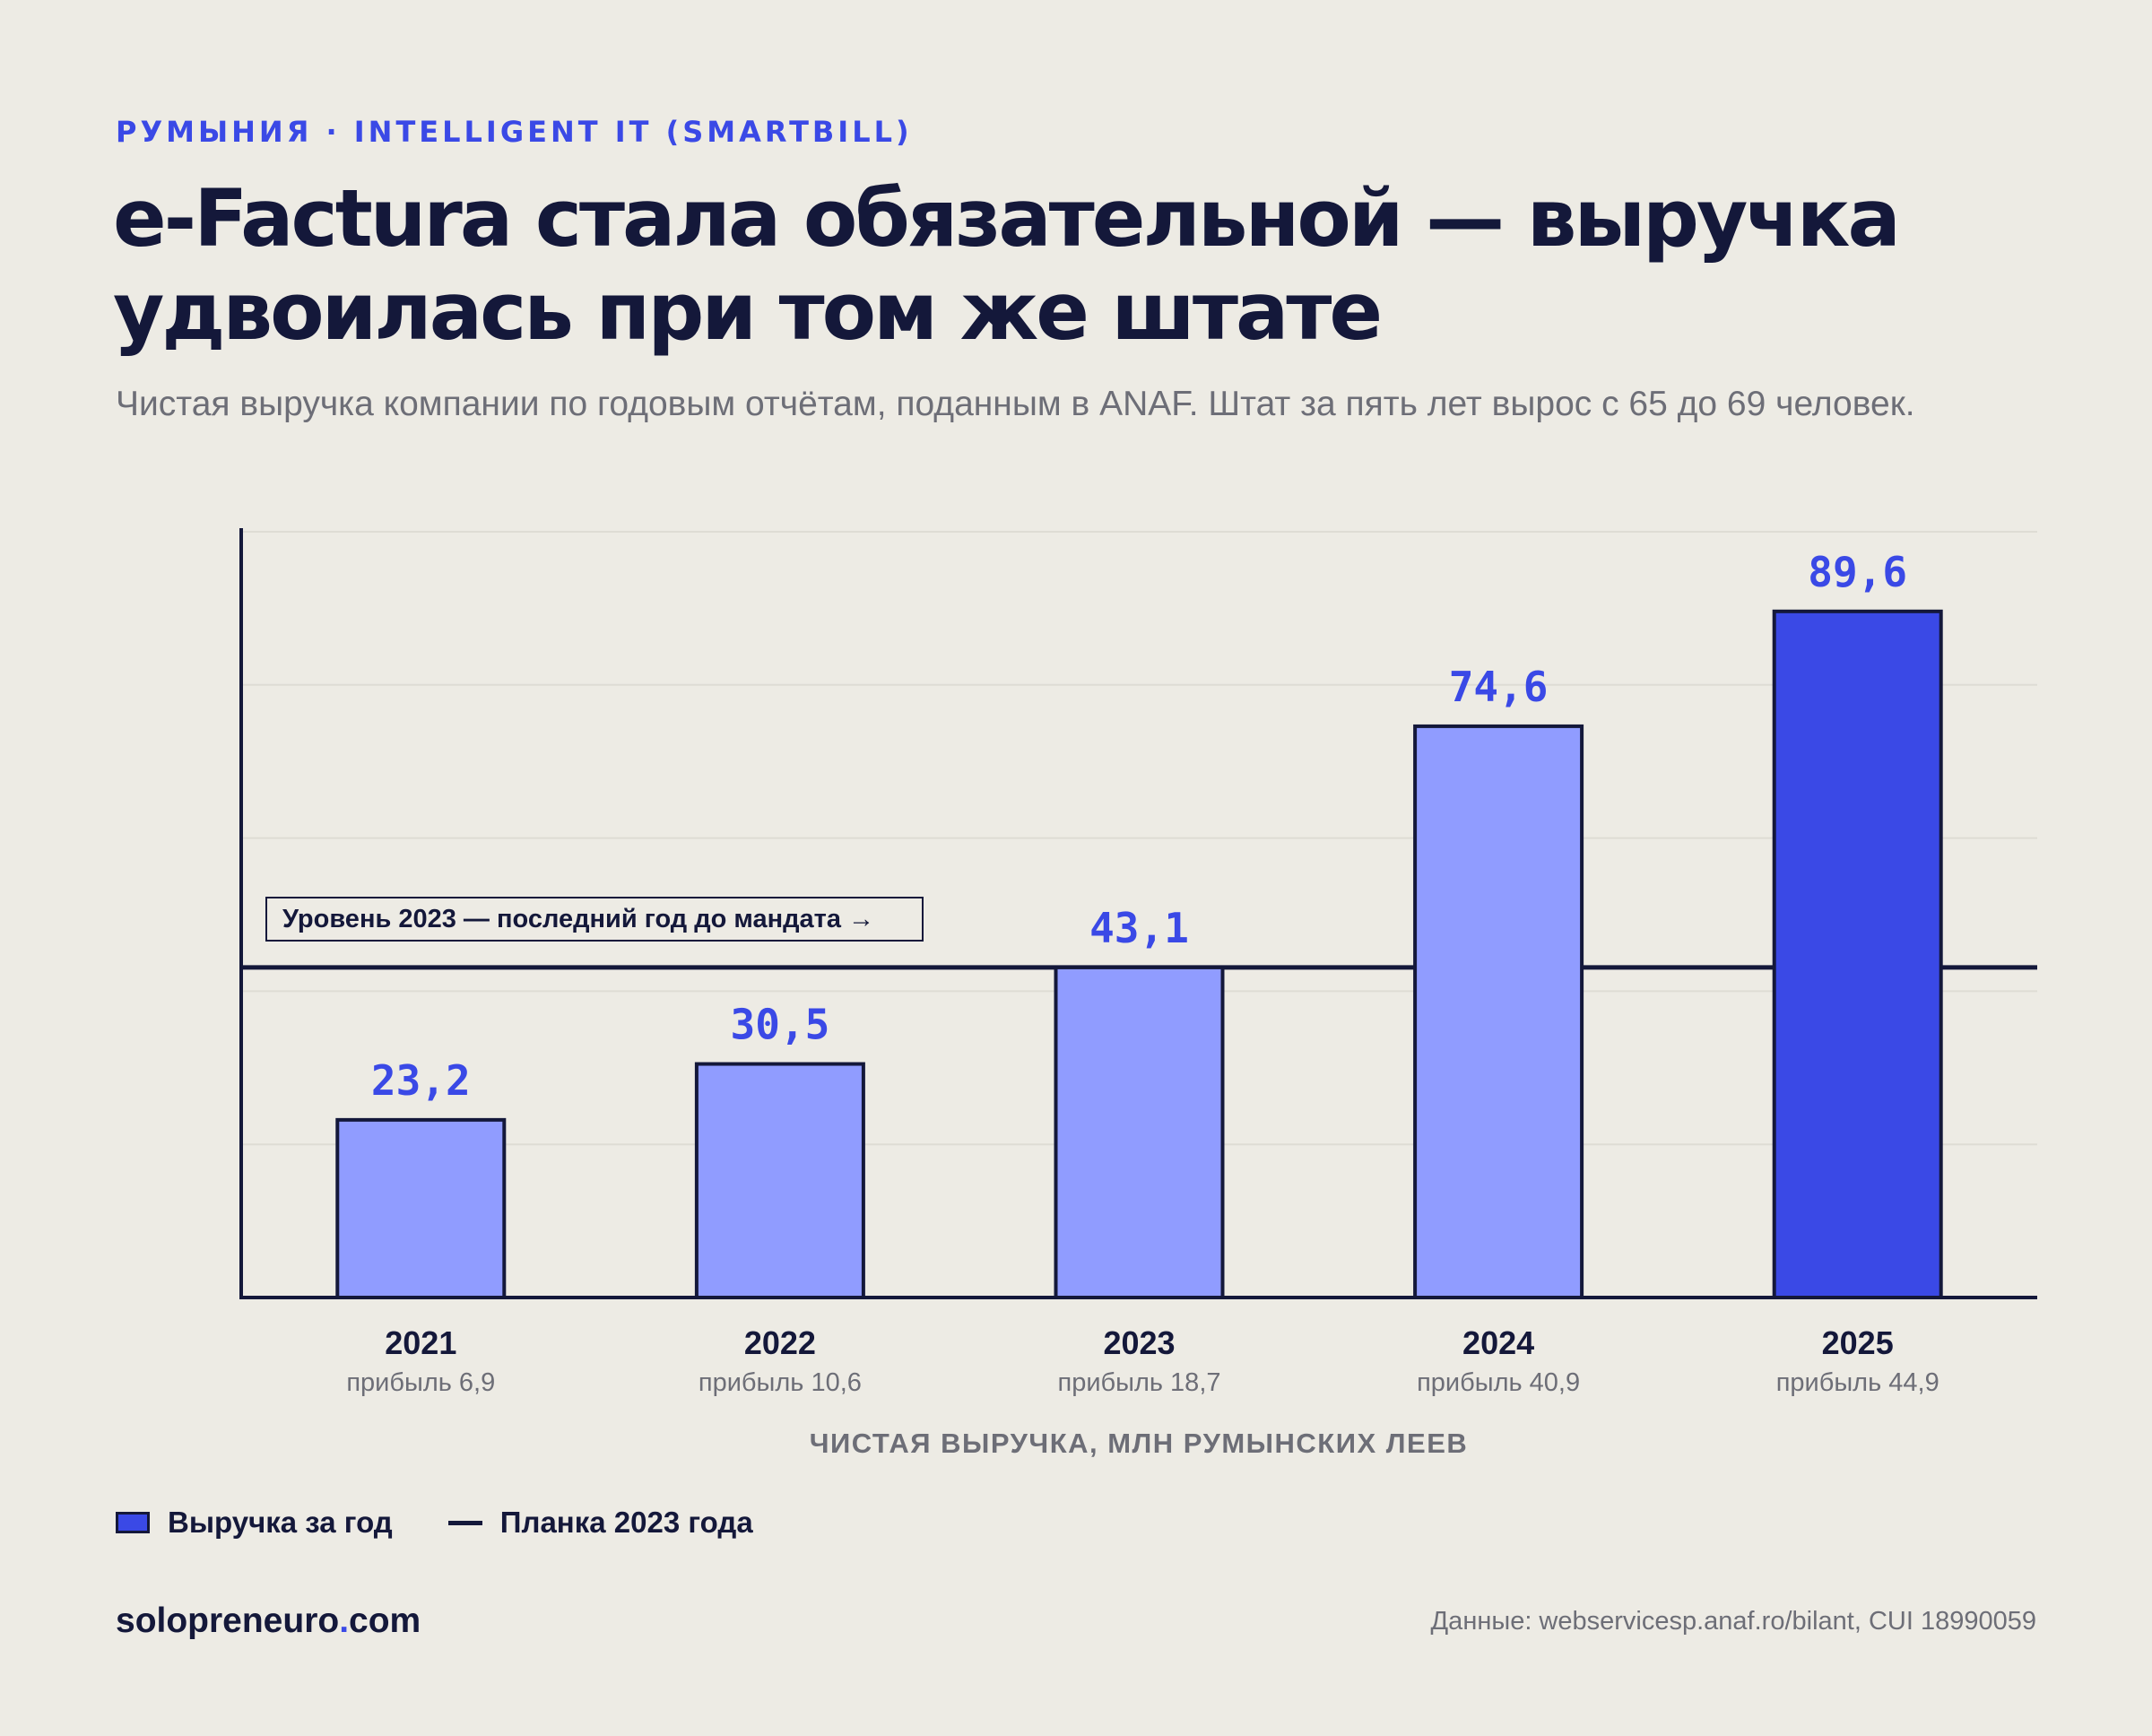  I want to click on value-label-2024: 74,6, so click(1499, 687).